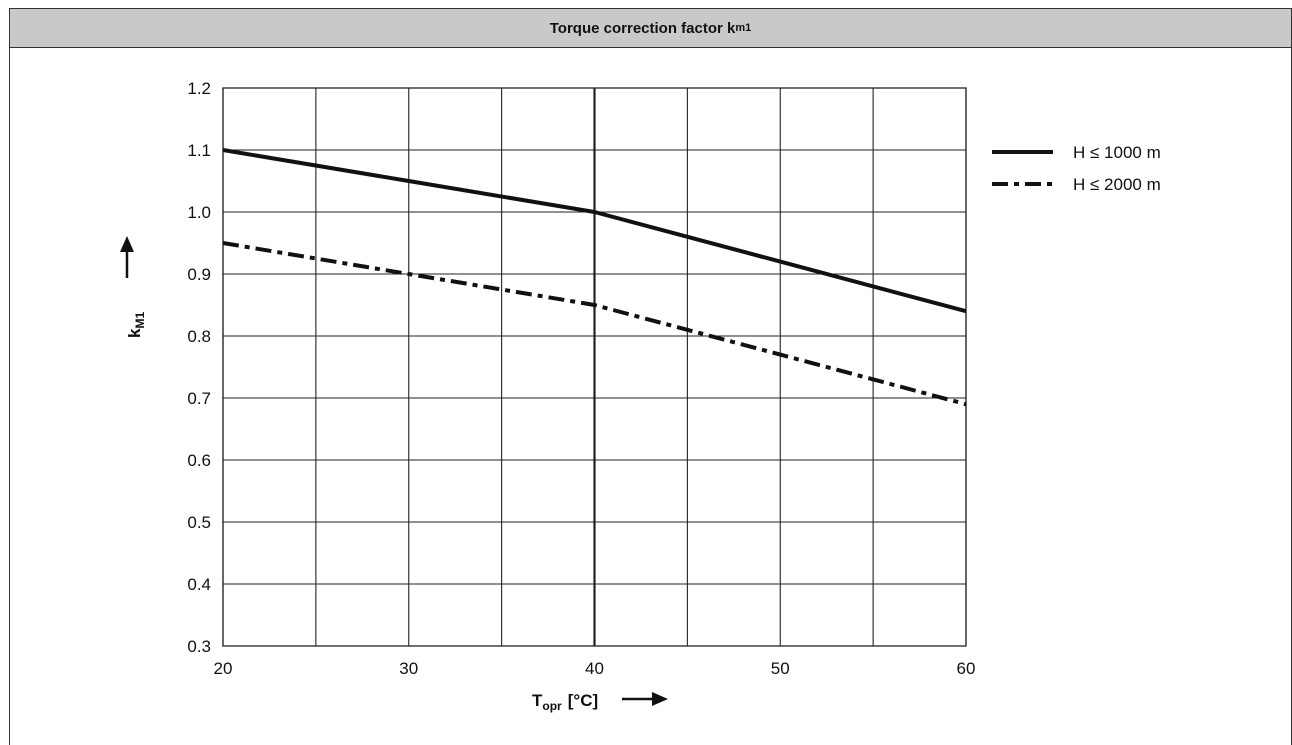 The height and width of the screenshot is (745, 1292). Describe the element at coordinates (966, 668) in the screenshot. I see `x-tick-label: 60` at that location.